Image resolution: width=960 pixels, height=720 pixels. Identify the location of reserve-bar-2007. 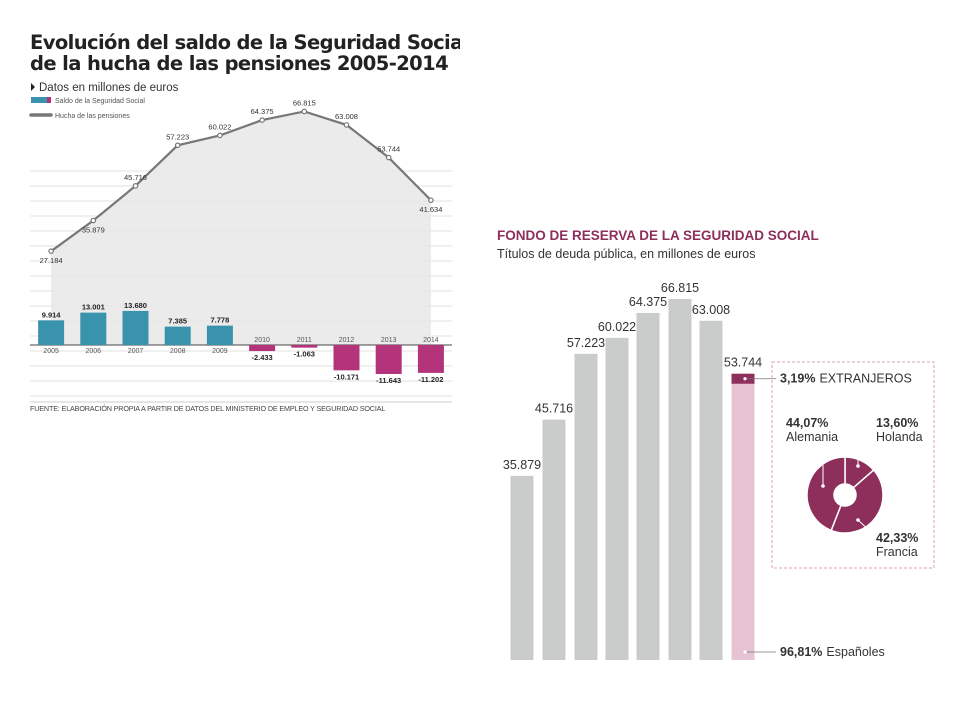
(554, 539).